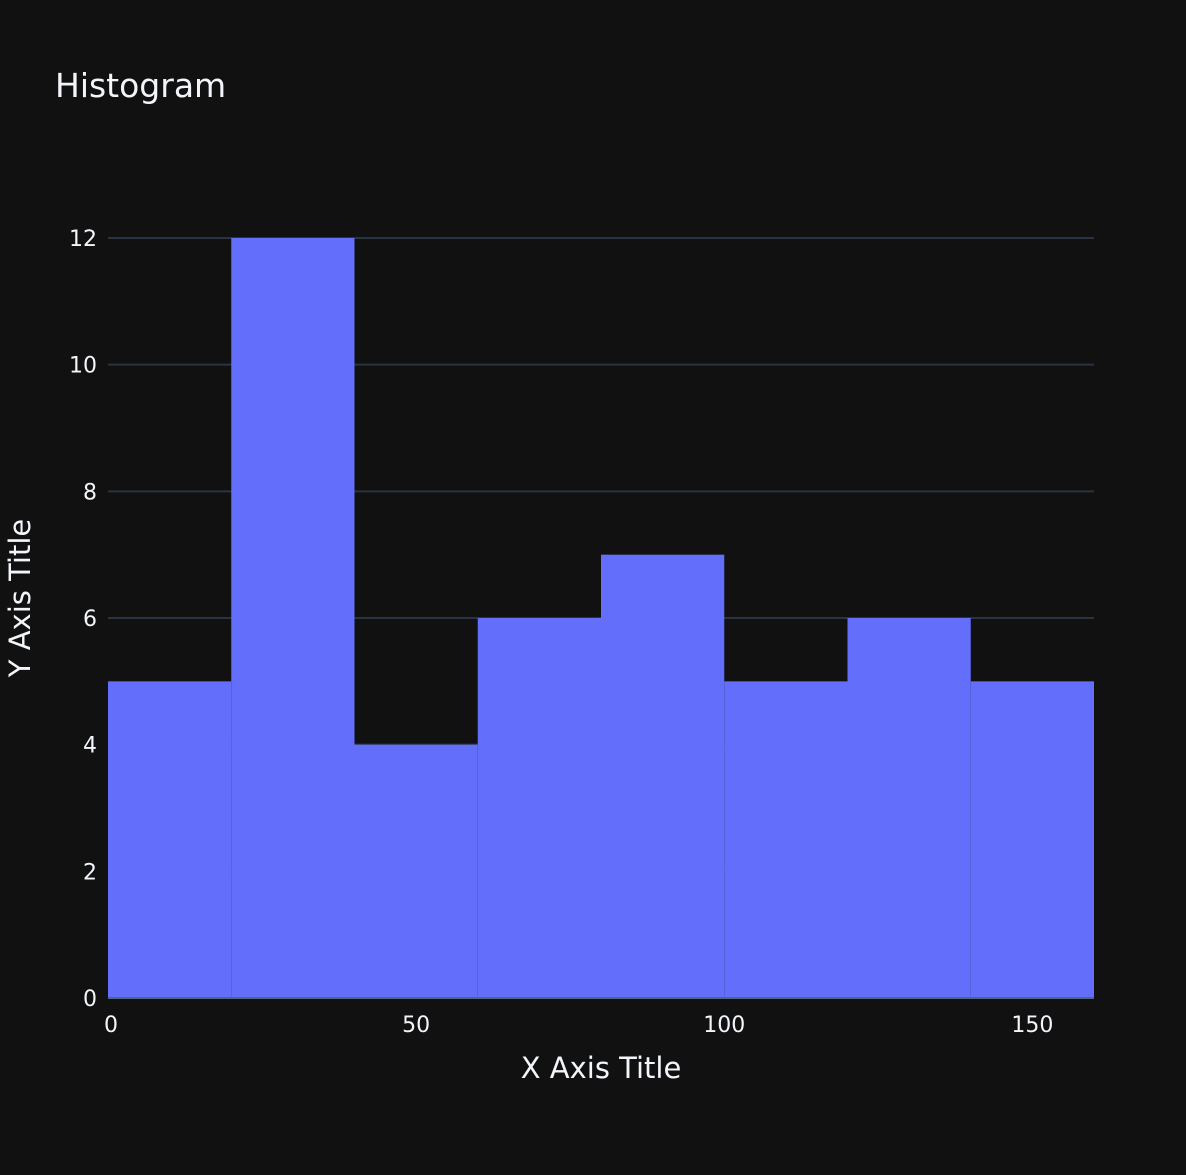 The height and width of the screenshot is (1175, 1186). What do you see at coordinates (83, 239) in the screenshot?
I see `y-tick-label: 12` at bounding box center [83, 239].